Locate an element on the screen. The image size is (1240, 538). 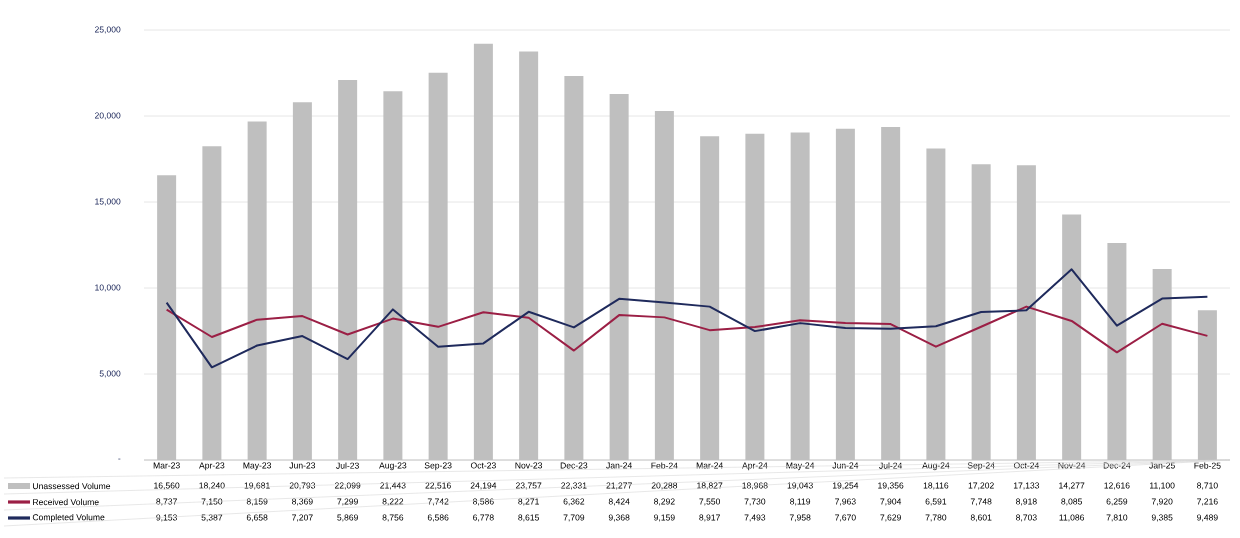
line-series is located at coordinates (687, 329).